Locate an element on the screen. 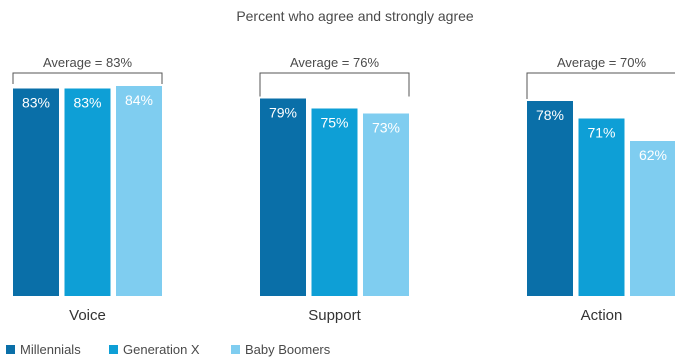 This screenshot has height=358, width=675. legend-label-baby-boomers: Baby Boomers is located at coordinates (288, 349).